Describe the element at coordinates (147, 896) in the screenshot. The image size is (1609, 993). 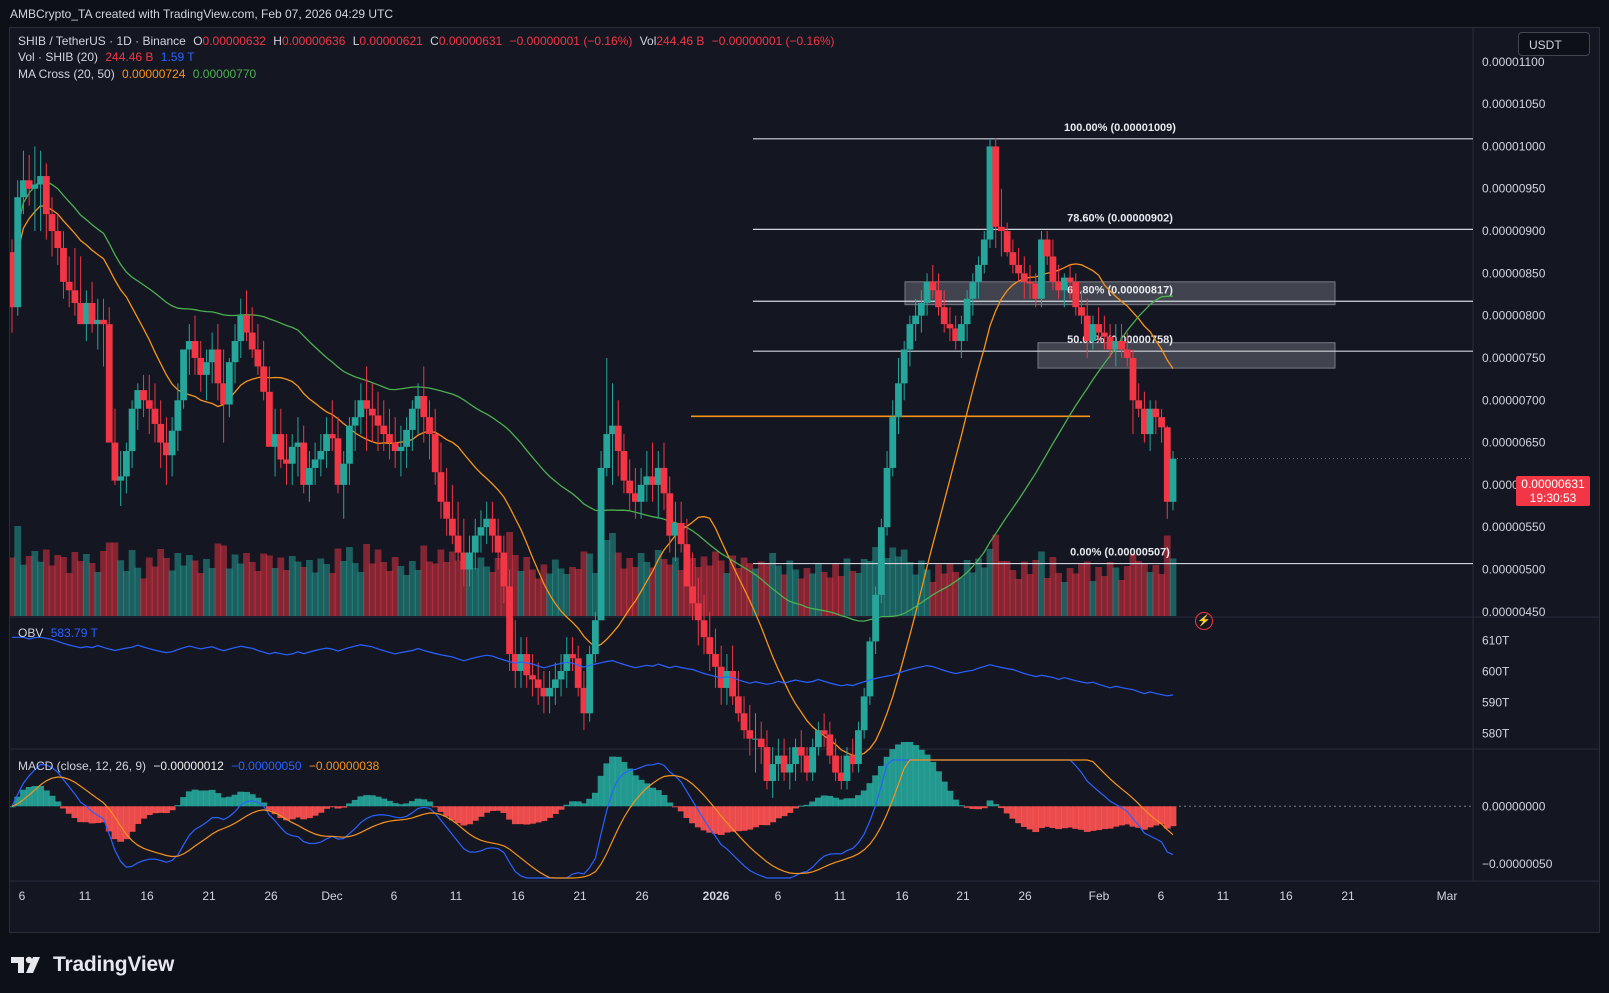
I see `time-tick-label: 16` at that location.